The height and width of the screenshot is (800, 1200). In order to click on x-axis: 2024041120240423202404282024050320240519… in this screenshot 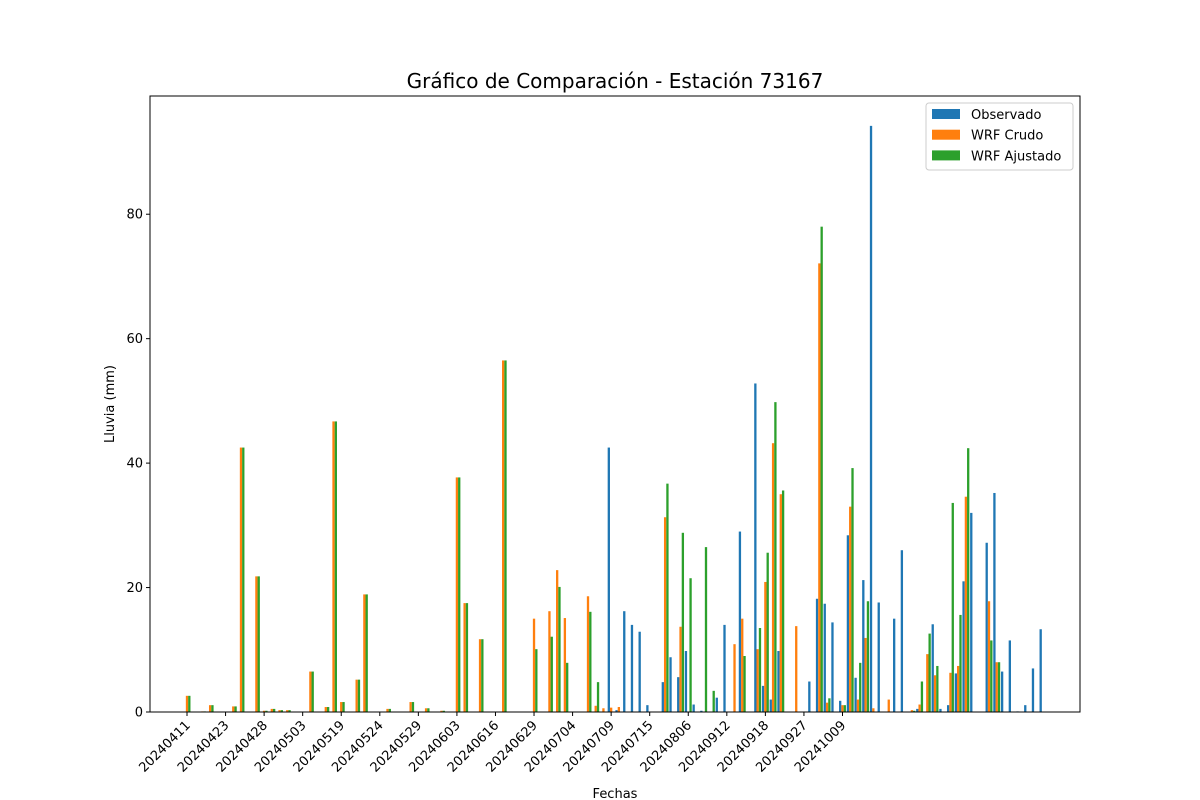, I will do `click(492, 744)`.